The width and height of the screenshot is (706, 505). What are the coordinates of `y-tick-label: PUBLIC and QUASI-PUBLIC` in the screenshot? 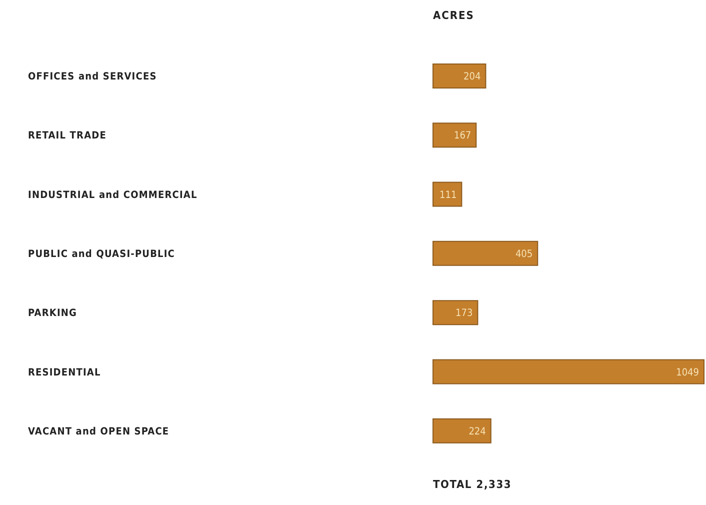 It's located at (102, 254).